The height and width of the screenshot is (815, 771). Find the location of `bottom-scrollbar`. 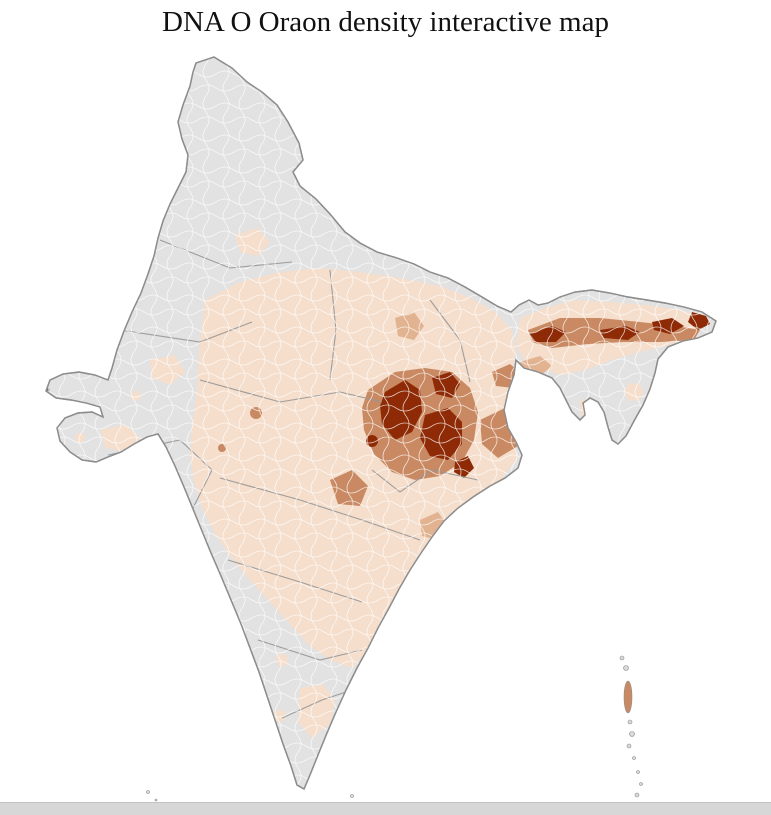

bottom-scrollbar is located at coordinates (385, 808).